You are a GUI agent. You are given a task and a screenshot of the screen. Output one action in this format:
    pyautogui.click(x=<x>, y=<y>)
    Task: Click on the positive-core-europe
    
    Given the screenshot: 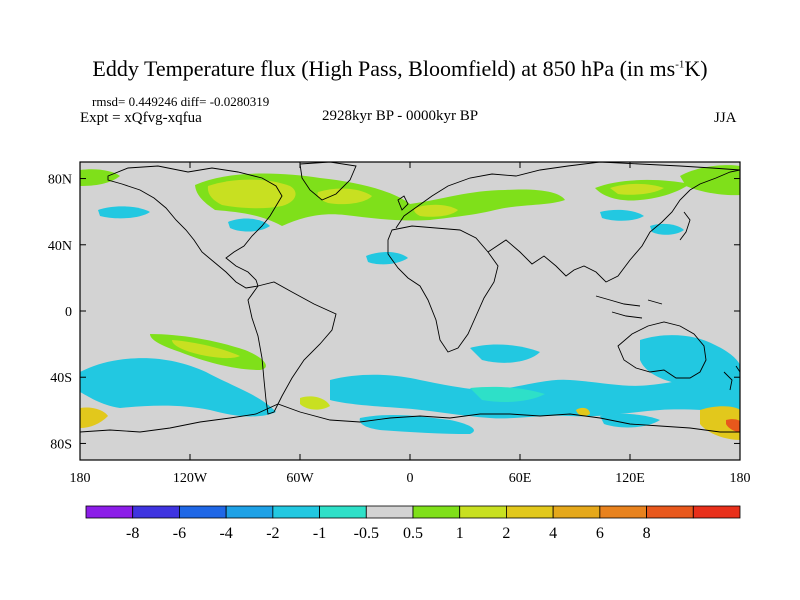 What is the action you would take?
    pyautogui.click(x=436, y=210)
    